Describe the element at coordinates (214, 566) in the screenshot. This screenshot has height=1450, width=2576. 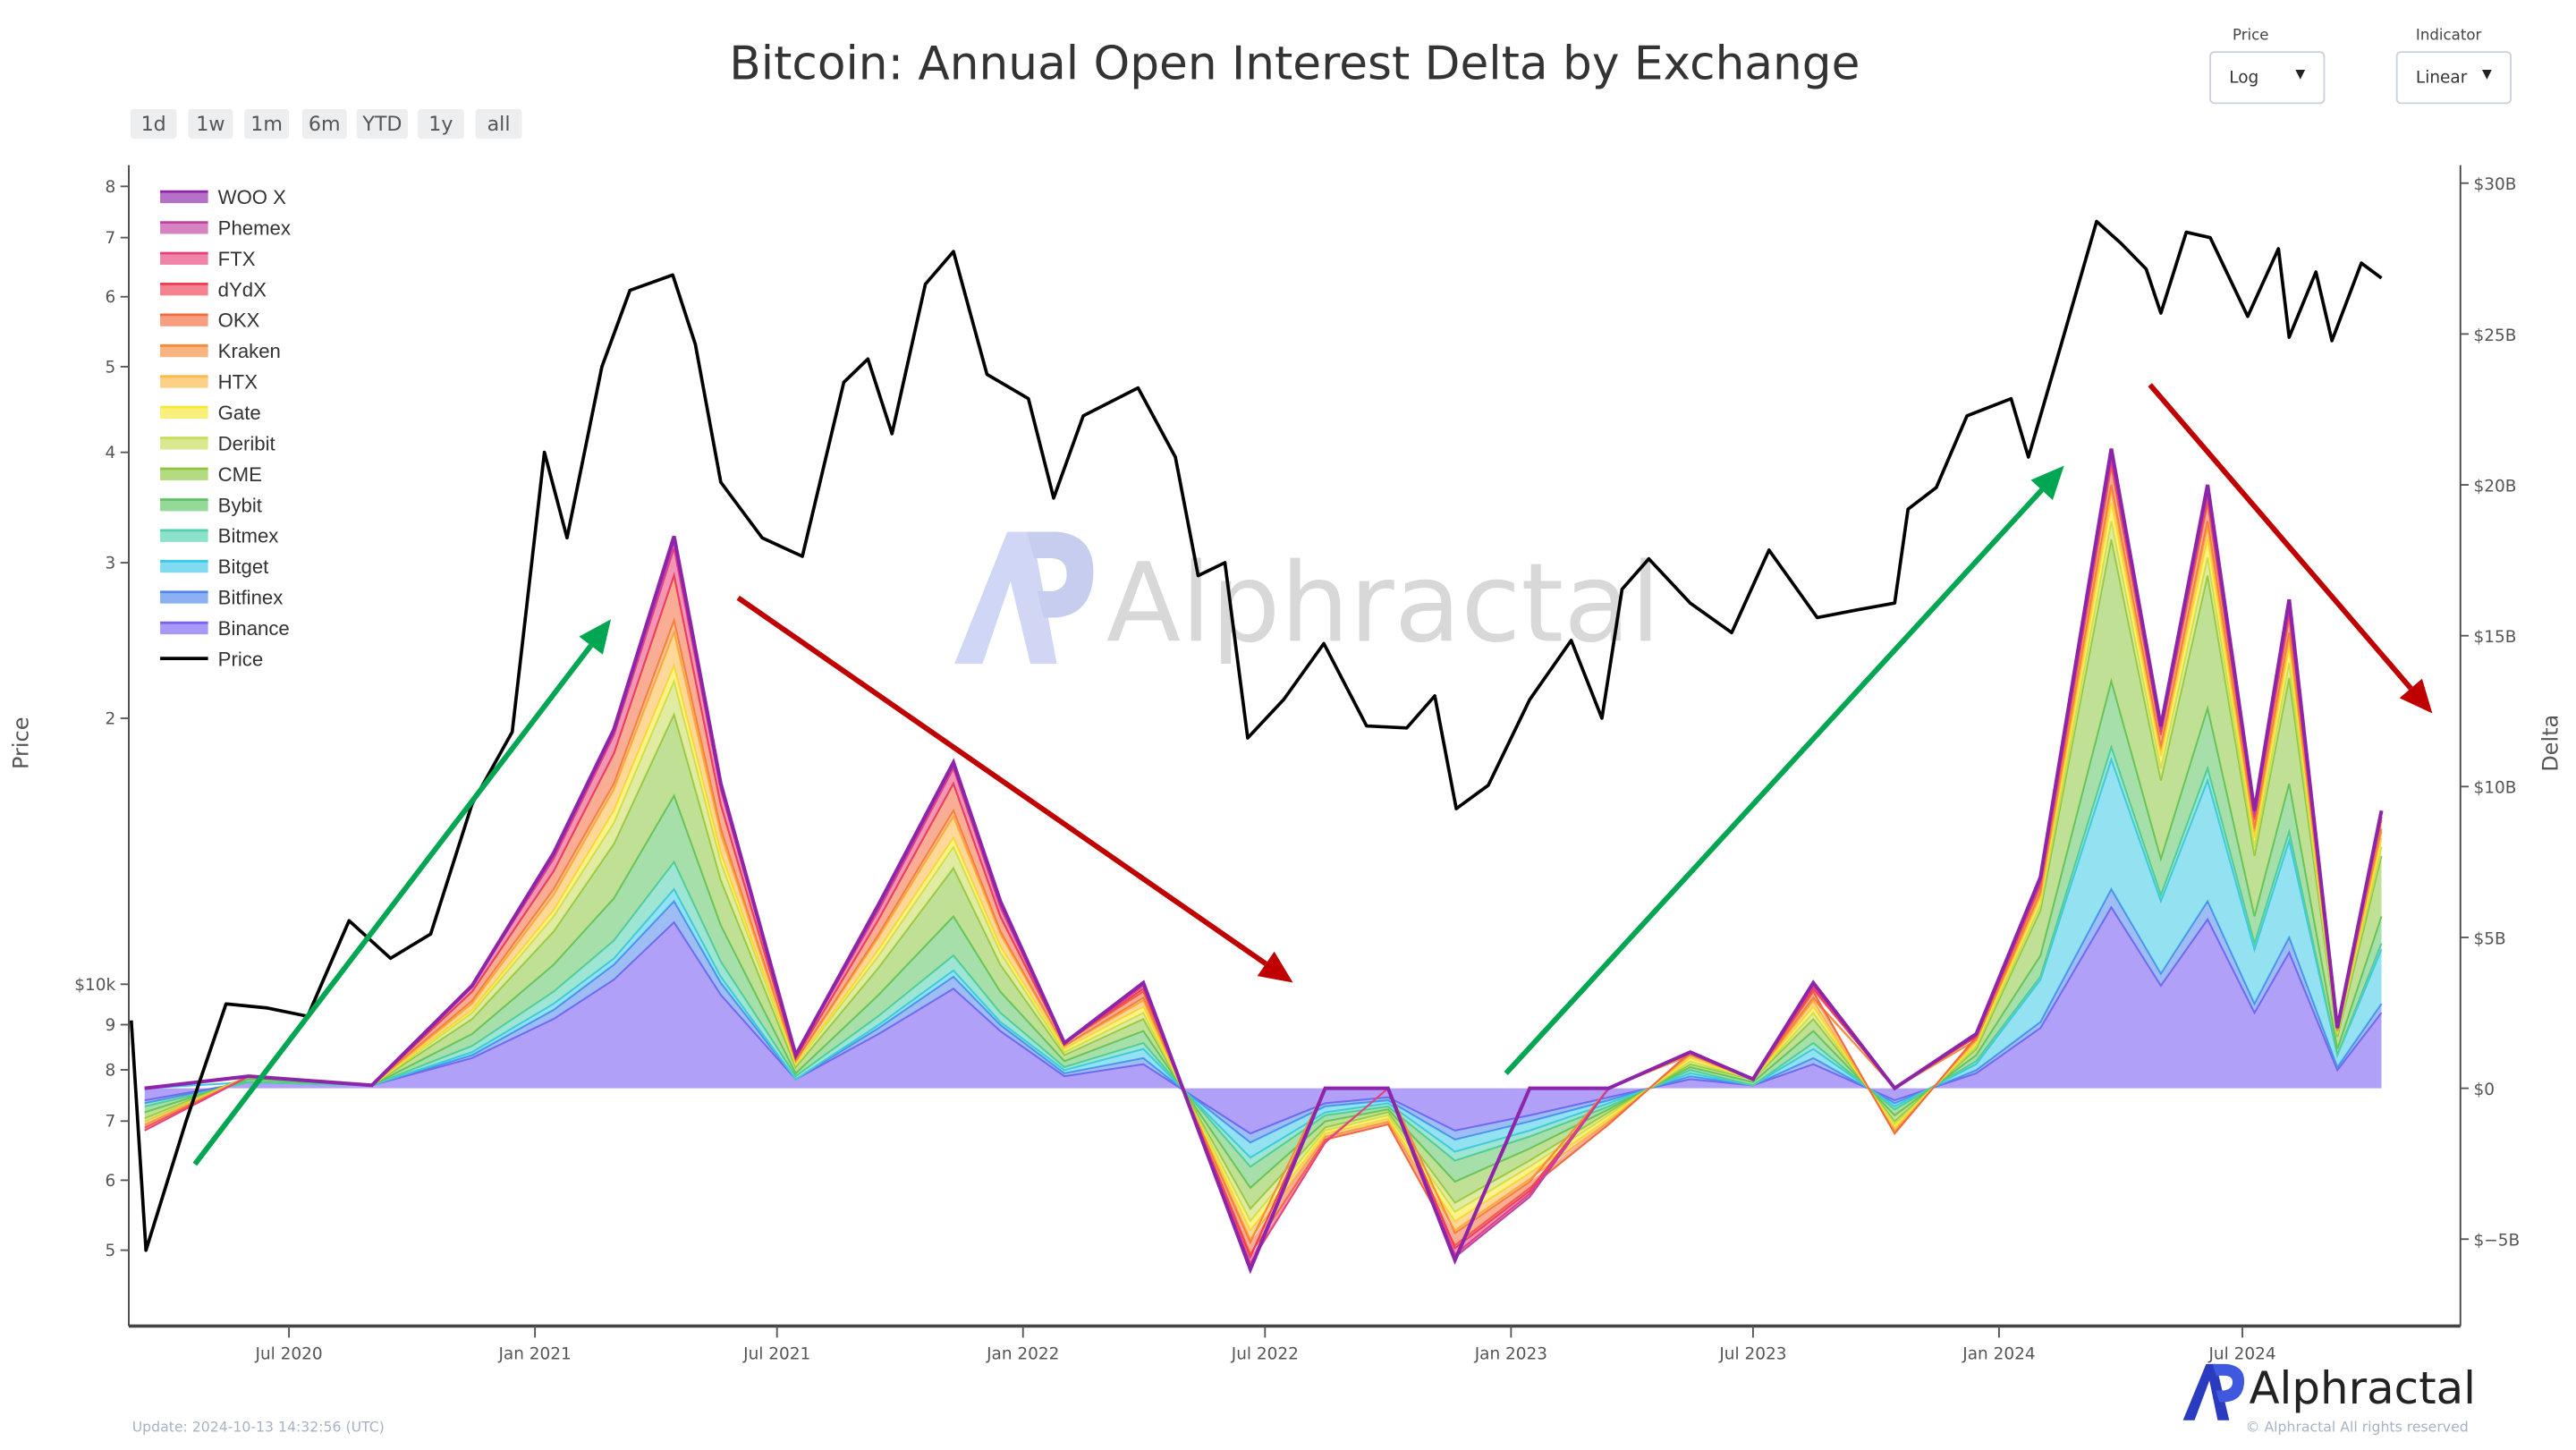
I see `legend-item-bitget: Bitget` at that location.